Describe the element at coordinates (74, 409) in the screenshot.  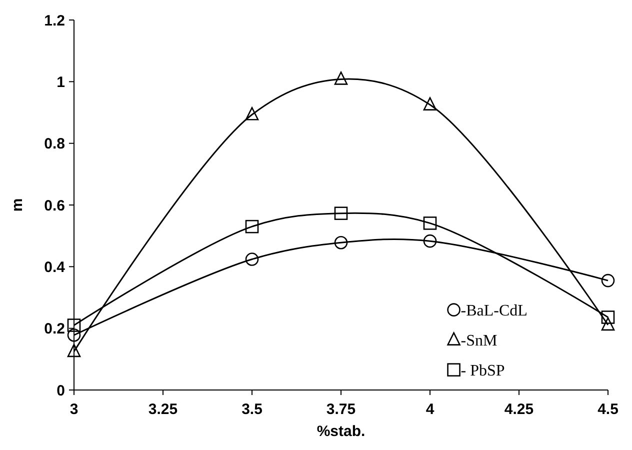
I see `x-tick-label: 3` at that location.